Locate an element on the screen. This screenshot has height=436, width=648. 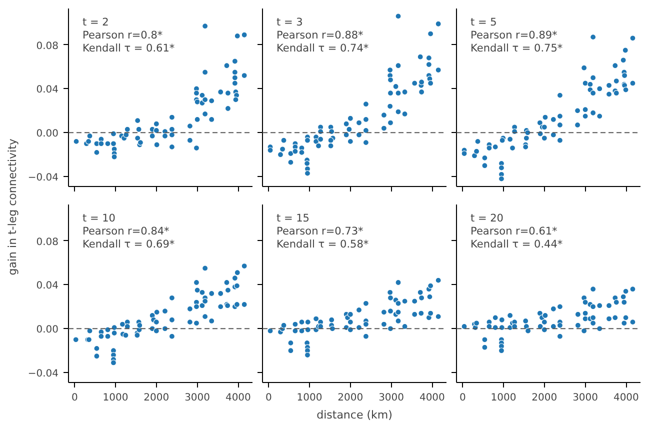
annotation: Pearson r=0.84* is located at coordinates (126, 232).